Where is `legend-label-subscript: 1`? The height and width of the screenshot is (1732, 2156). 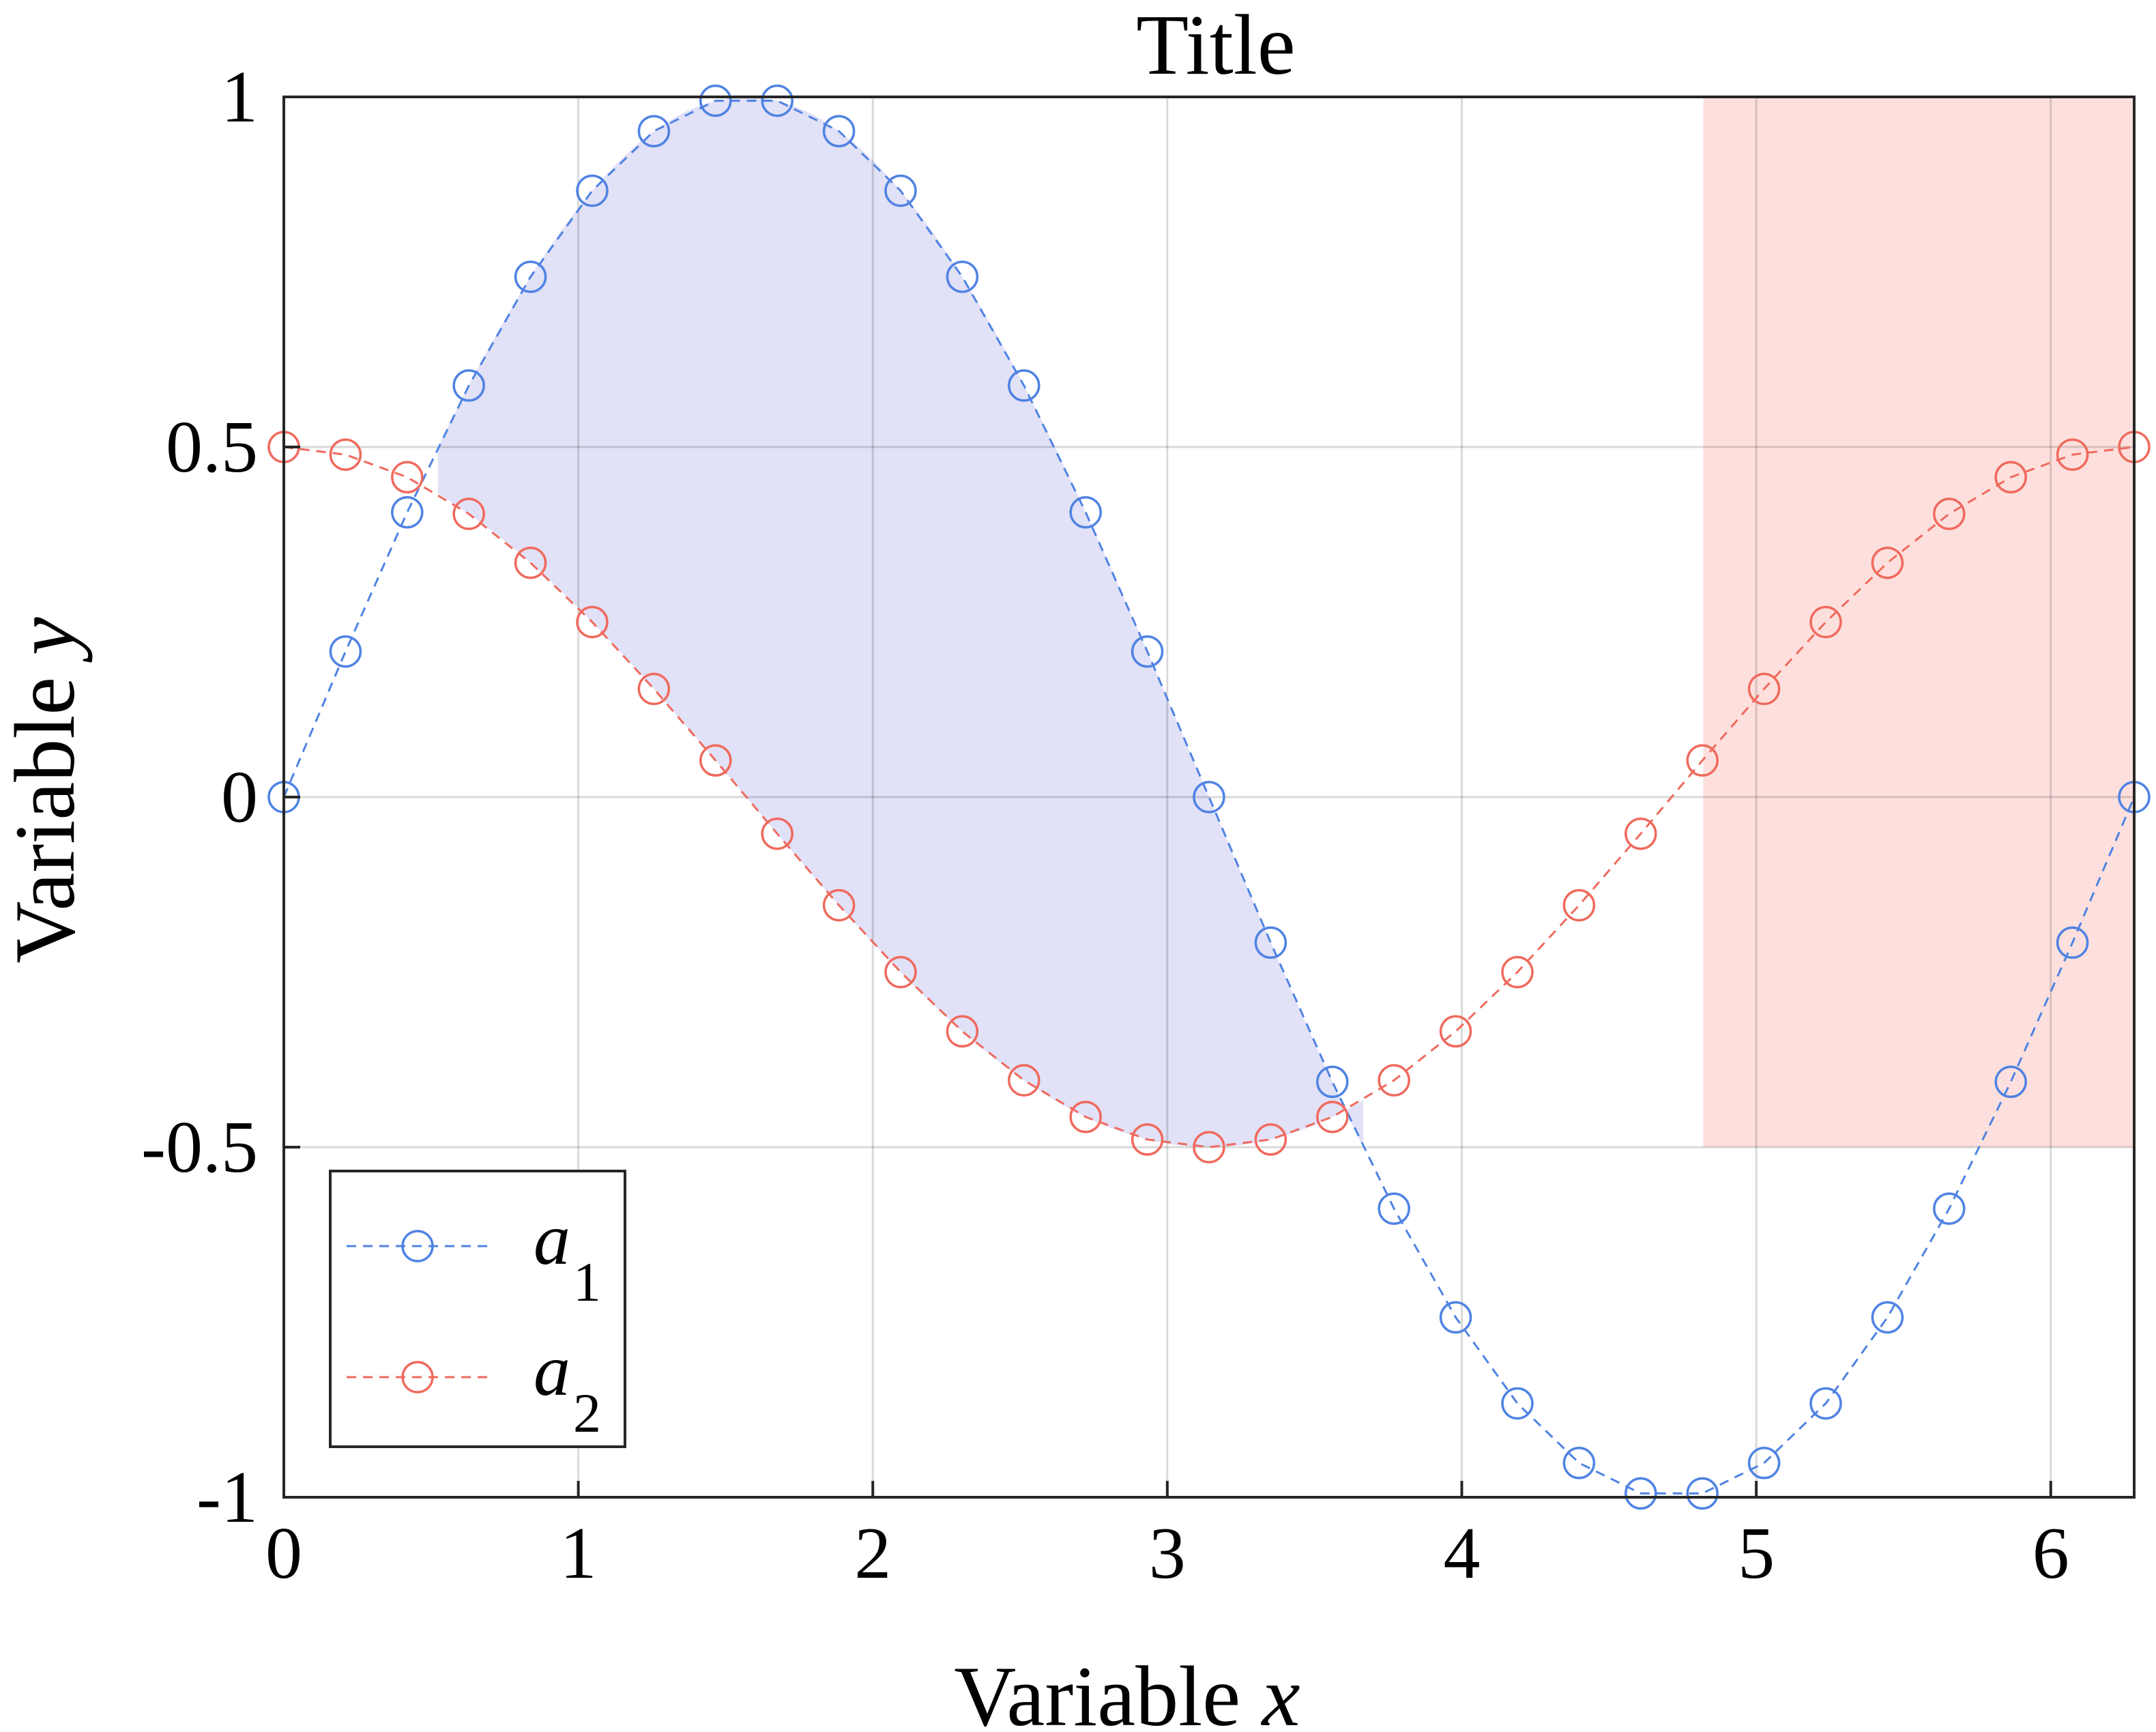 legend-label-subscript: 1 is located at coordinates (587, 1282).